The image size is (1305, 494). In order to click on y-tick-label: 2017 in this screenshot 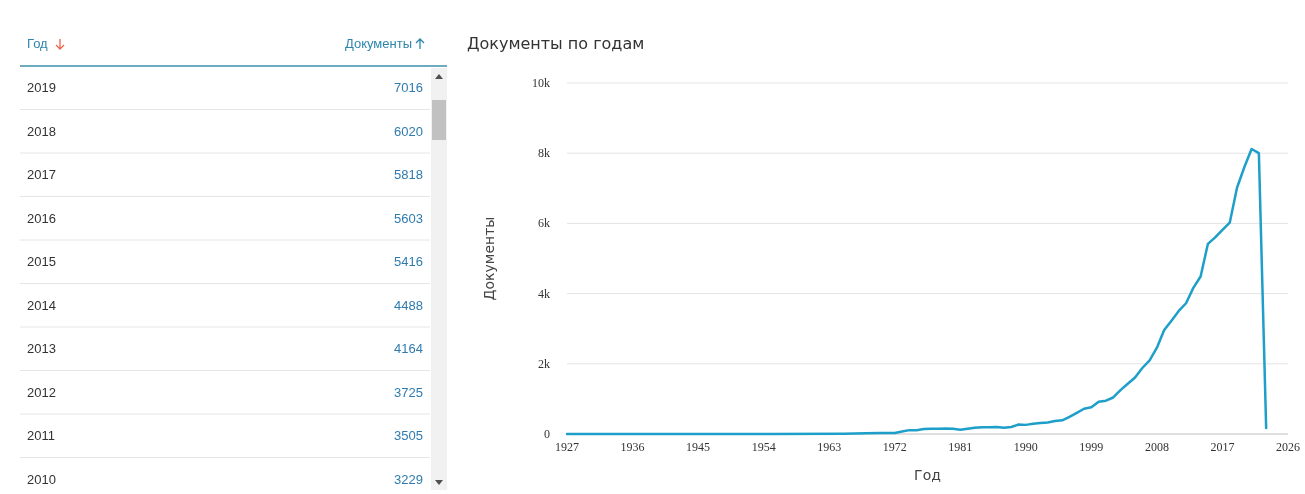, I will do `click(41, 174)`.